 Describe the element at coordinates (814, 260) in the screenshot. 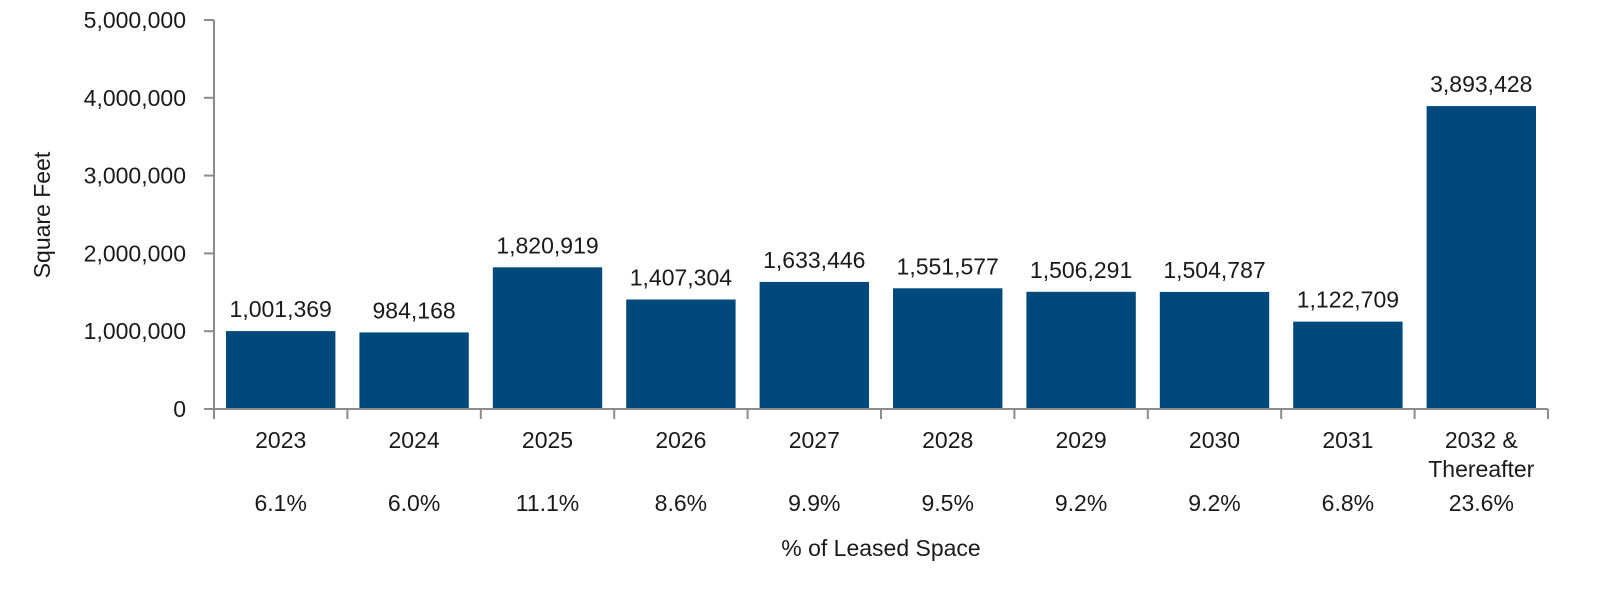

I see `value-label: 1,633,446` at that location.